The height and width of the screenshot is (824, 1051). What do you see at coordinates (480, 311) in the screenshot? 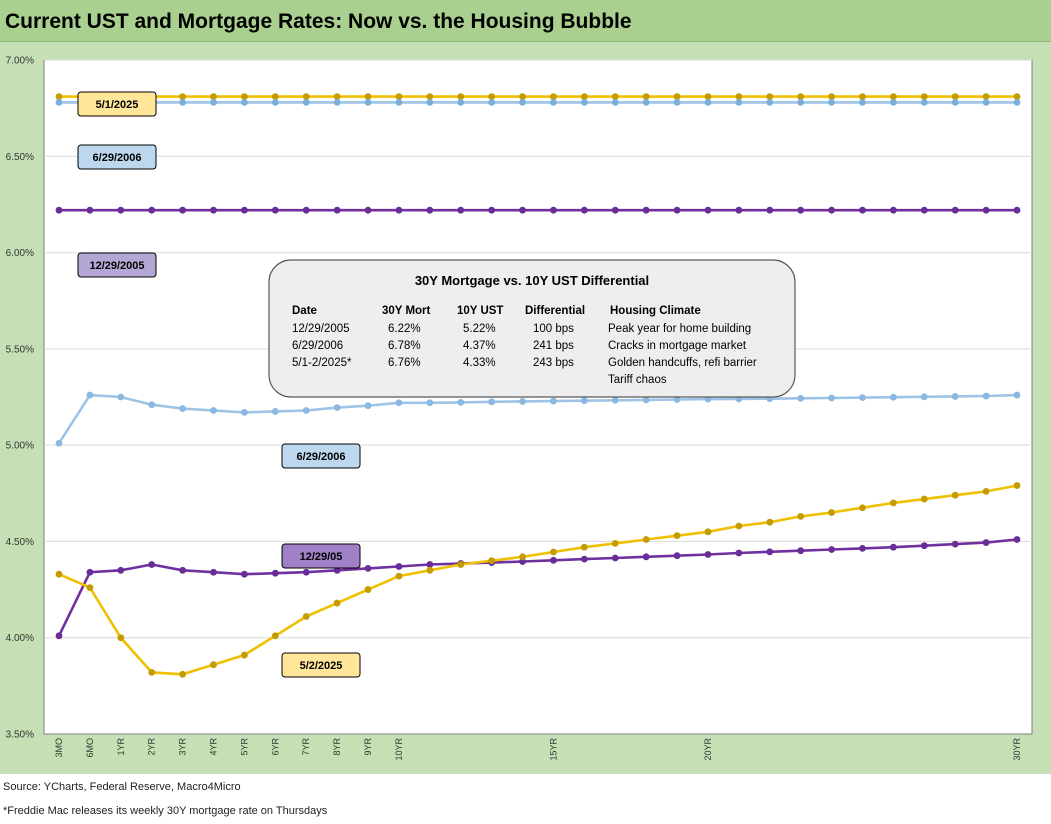
I see `table-header: 10Y UST` at bounding box center [480, 311].